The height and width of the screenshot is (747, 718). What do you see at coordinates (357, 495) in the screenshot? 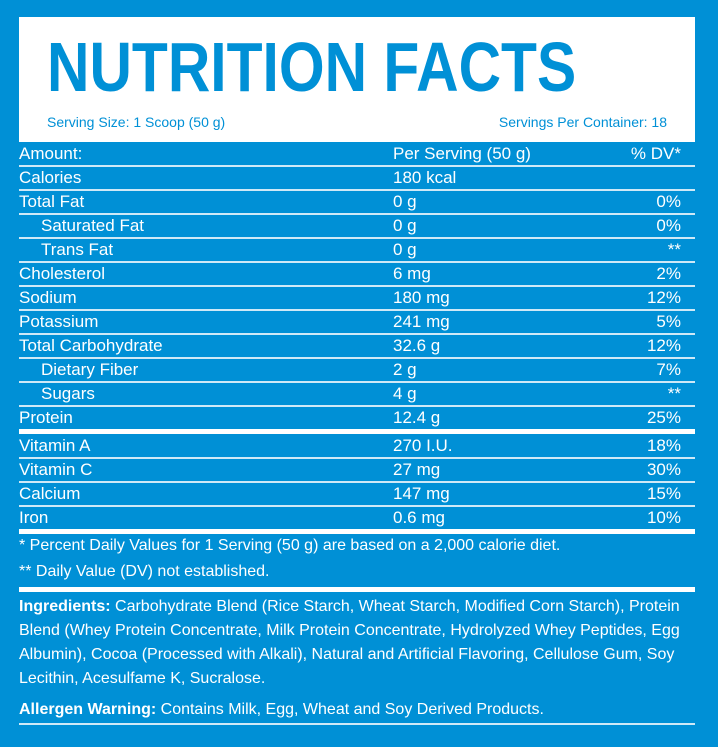
I see `table-row: Calcium 147 mg 15%` at bounding box center [357, 495].